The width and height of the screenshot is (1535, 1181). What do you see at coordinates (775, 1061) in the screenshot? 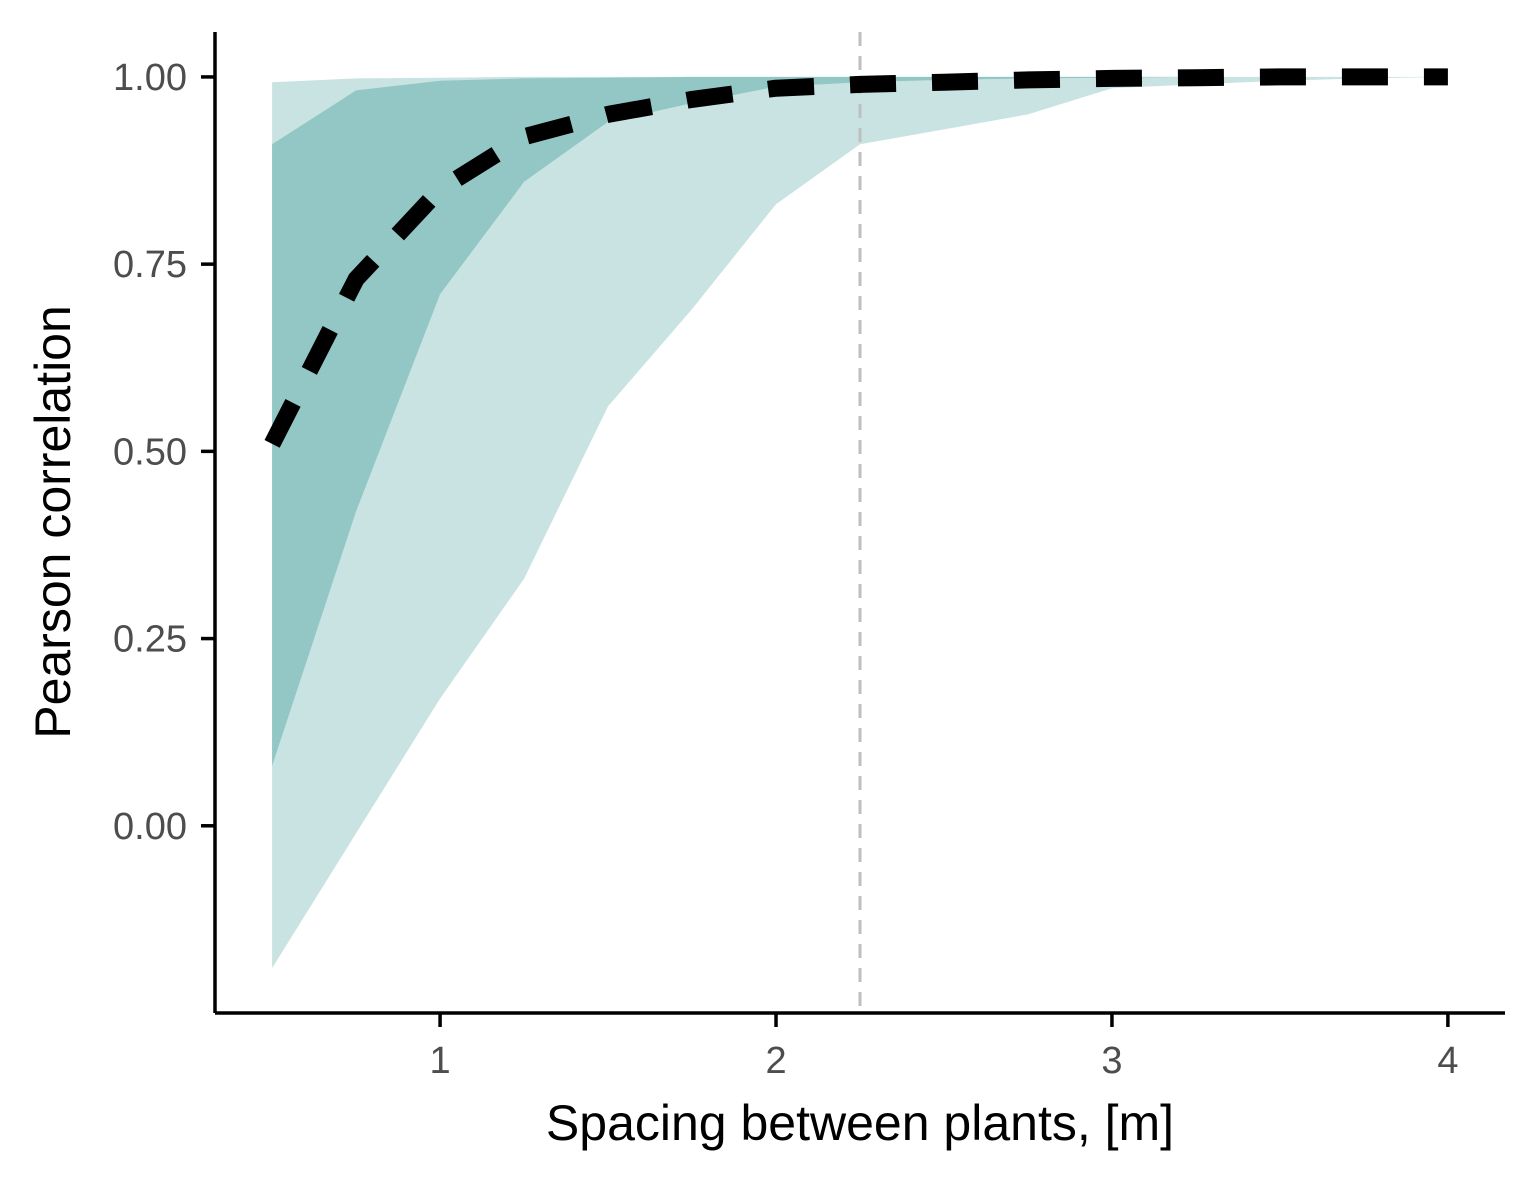
I see `x-tick-label: 2` at bounding box center [775, 1061].